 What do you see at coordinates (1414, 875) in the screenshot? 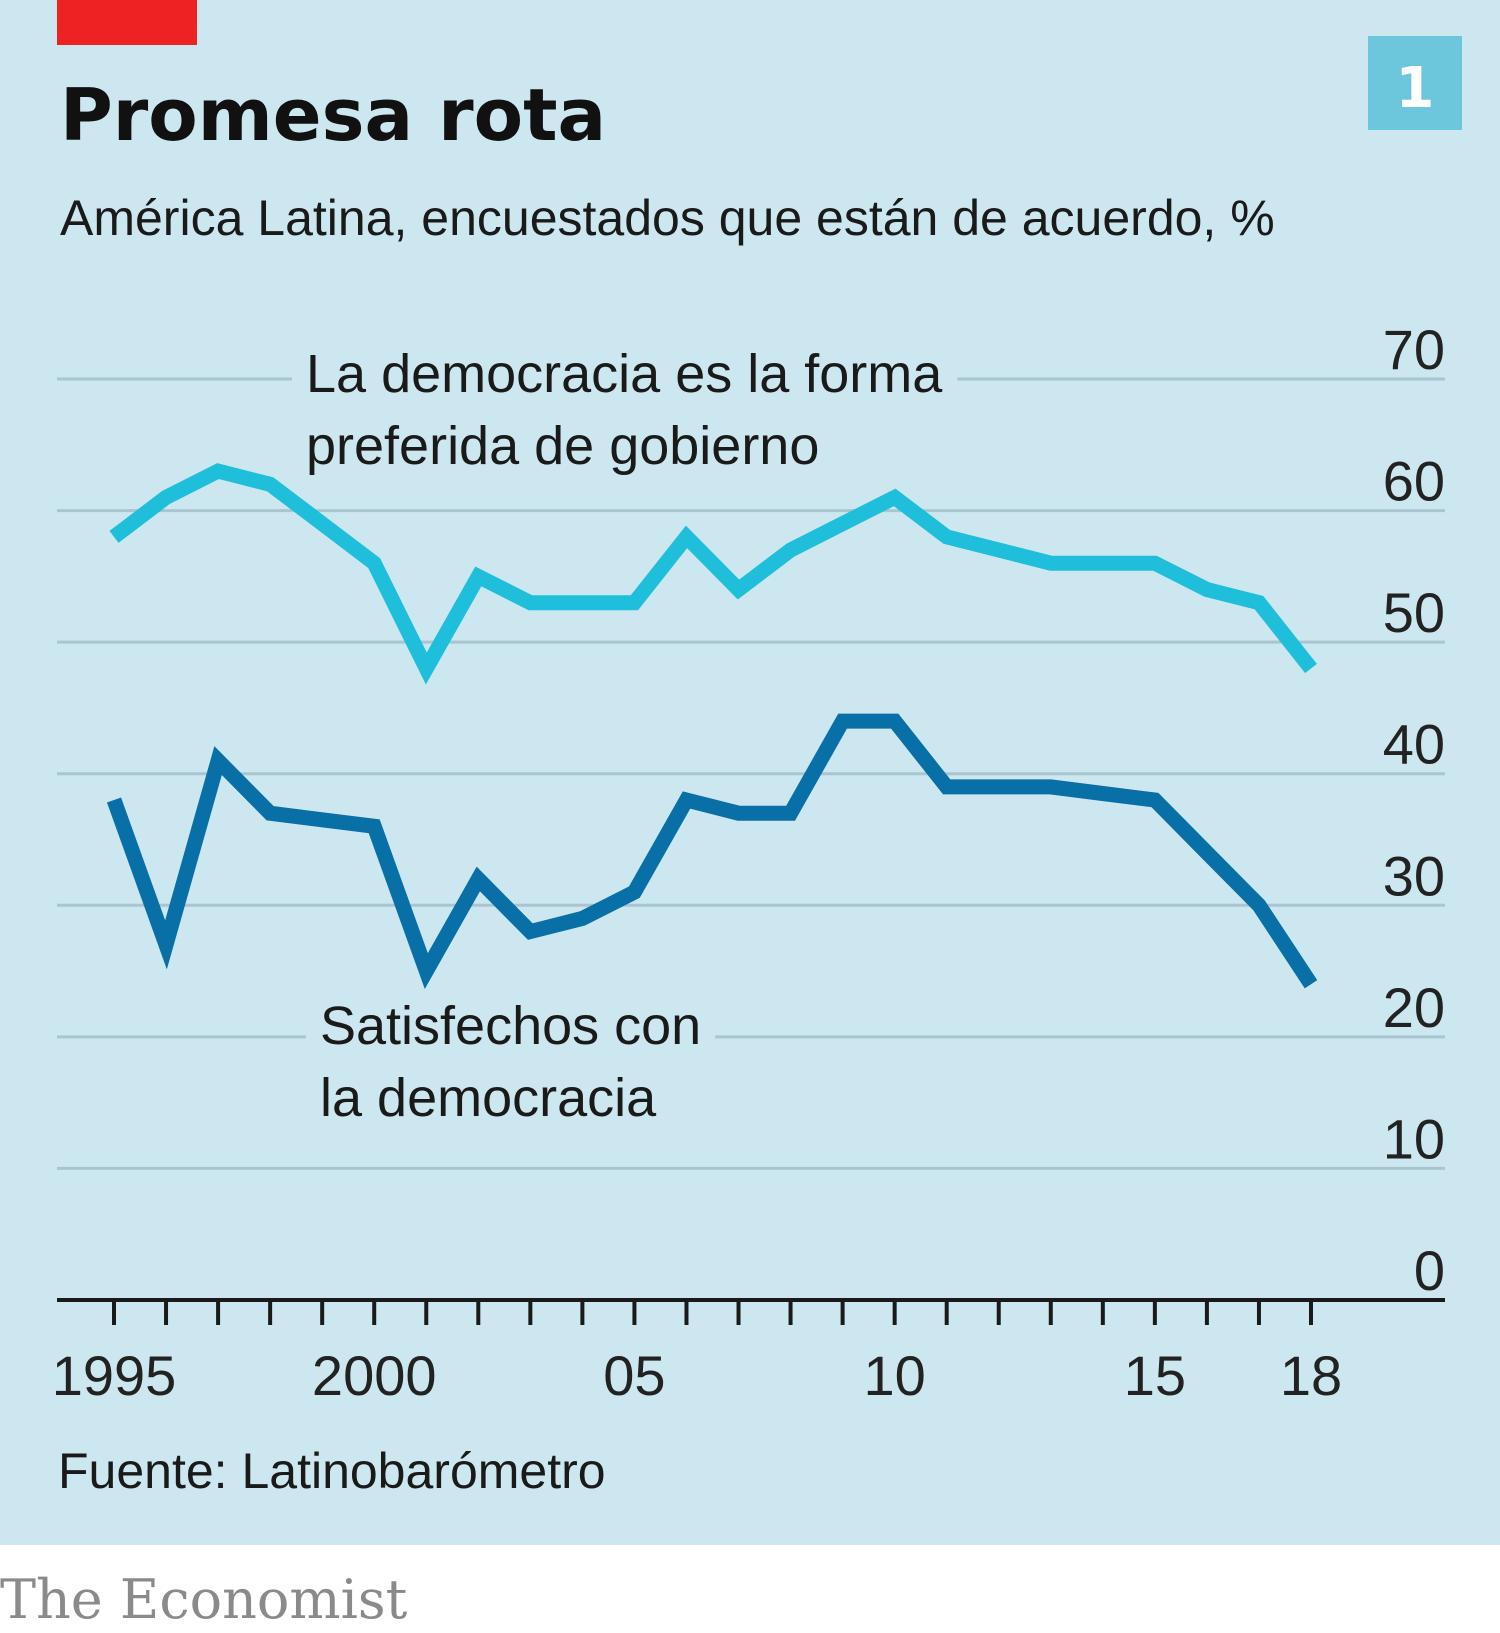
I see `y-tick-label-30: 30` at bounding box center [1414, 875].